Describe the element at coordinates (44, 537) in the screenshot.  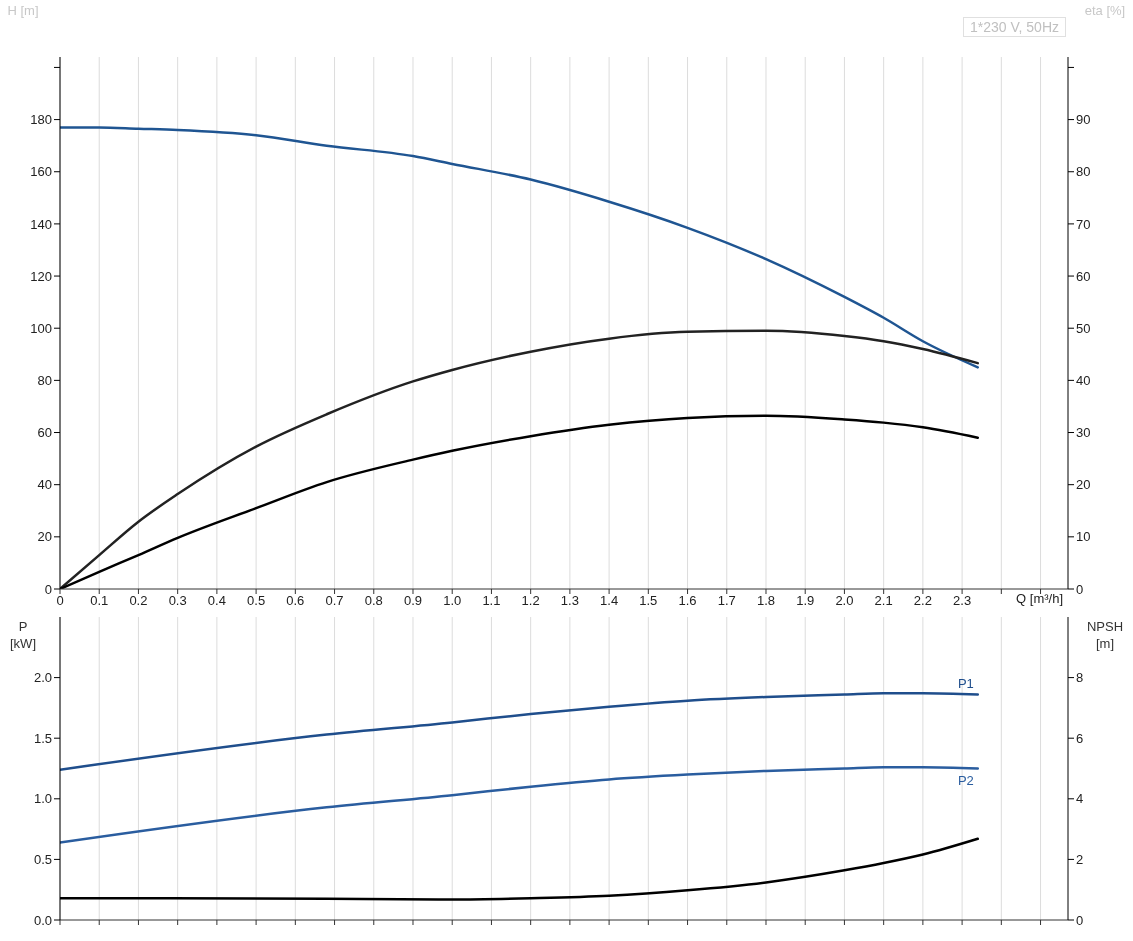
I see `y-tick-label: 20` at that location.